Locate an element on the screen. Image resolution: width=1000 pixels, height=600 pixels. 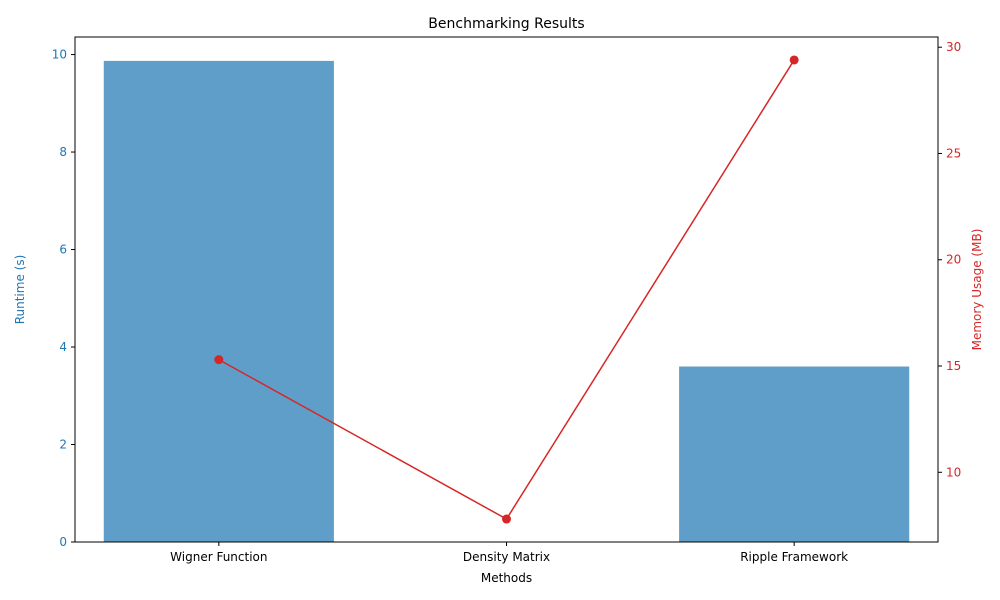
chart-title: Benchmarking Results is located at coordinates (506, 24).